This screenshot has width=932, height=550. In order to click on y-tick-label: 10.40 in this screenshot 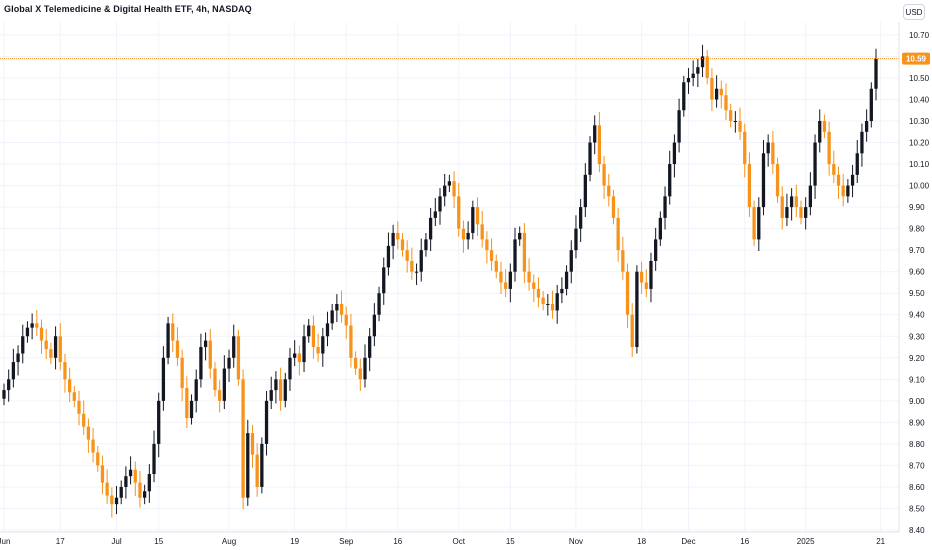, I will do `click(919, 99)`.